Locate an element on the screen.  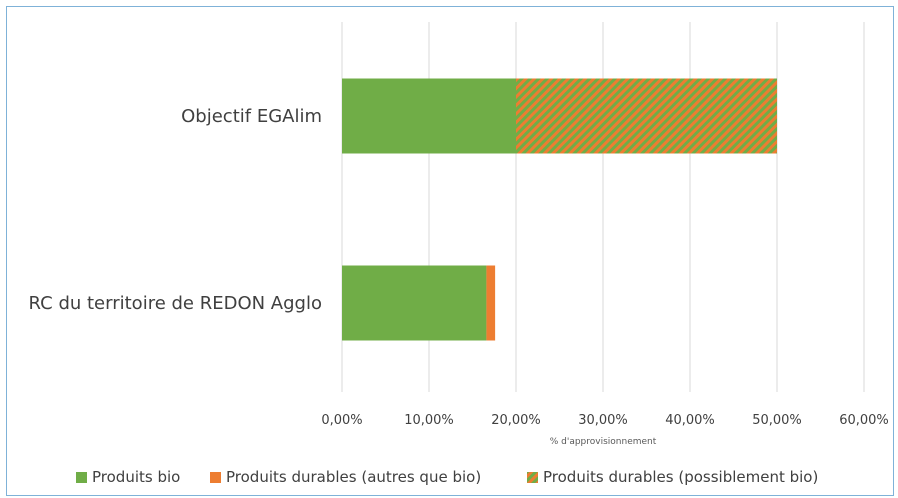
legend-label: Produits durables (possiblement bio) is located at coordinates (680, 477).